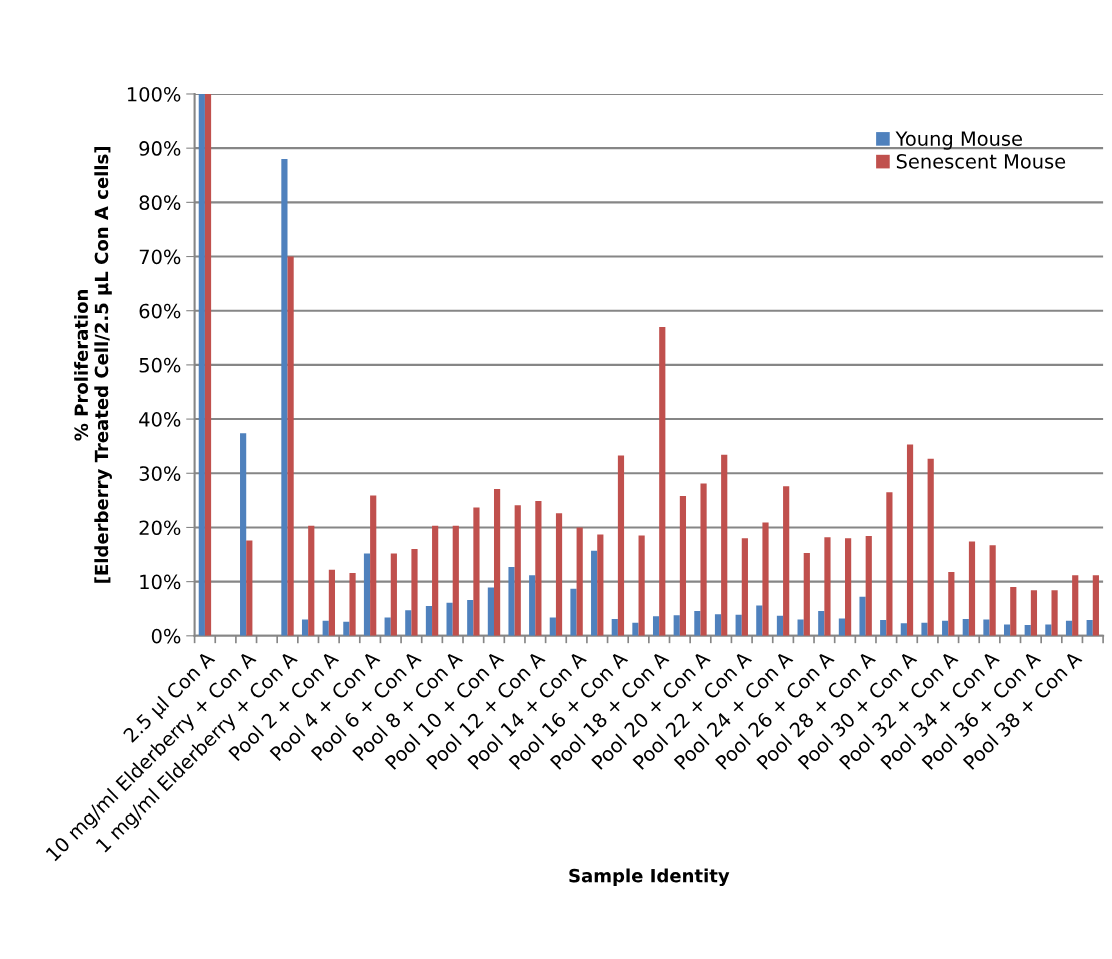 The width and height of the screenshot is (1112, 959). Describe the element at coordinates (981, 161) in the screenshot. I see `legend-label: Senescent Mouse` at that location.